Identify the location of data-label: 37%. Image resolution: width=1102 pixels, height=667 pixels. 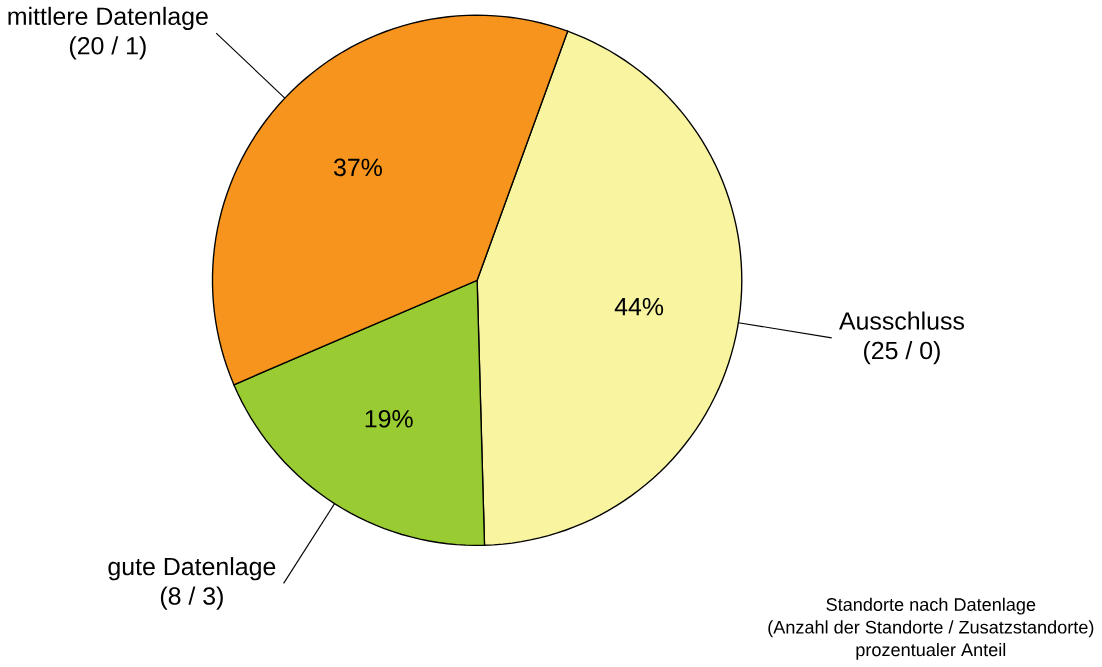
(357, 167).